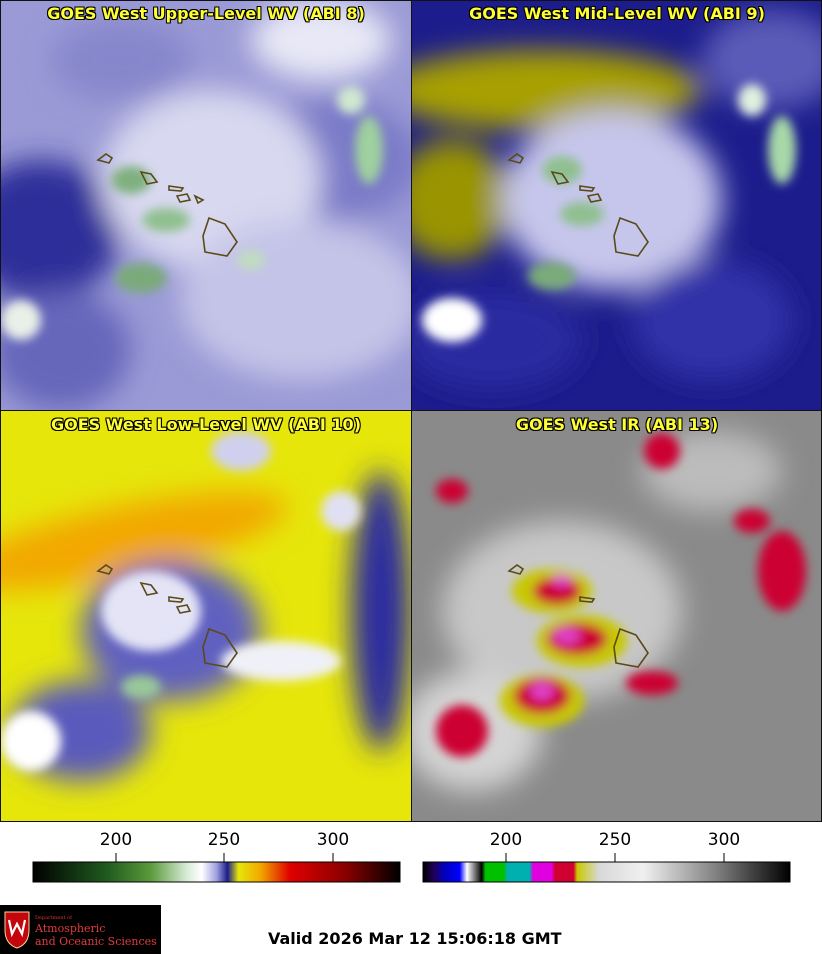 The width and height of the screenshot is (822, 954). I want to click on logo-line1: Department of, so click(53, 918).